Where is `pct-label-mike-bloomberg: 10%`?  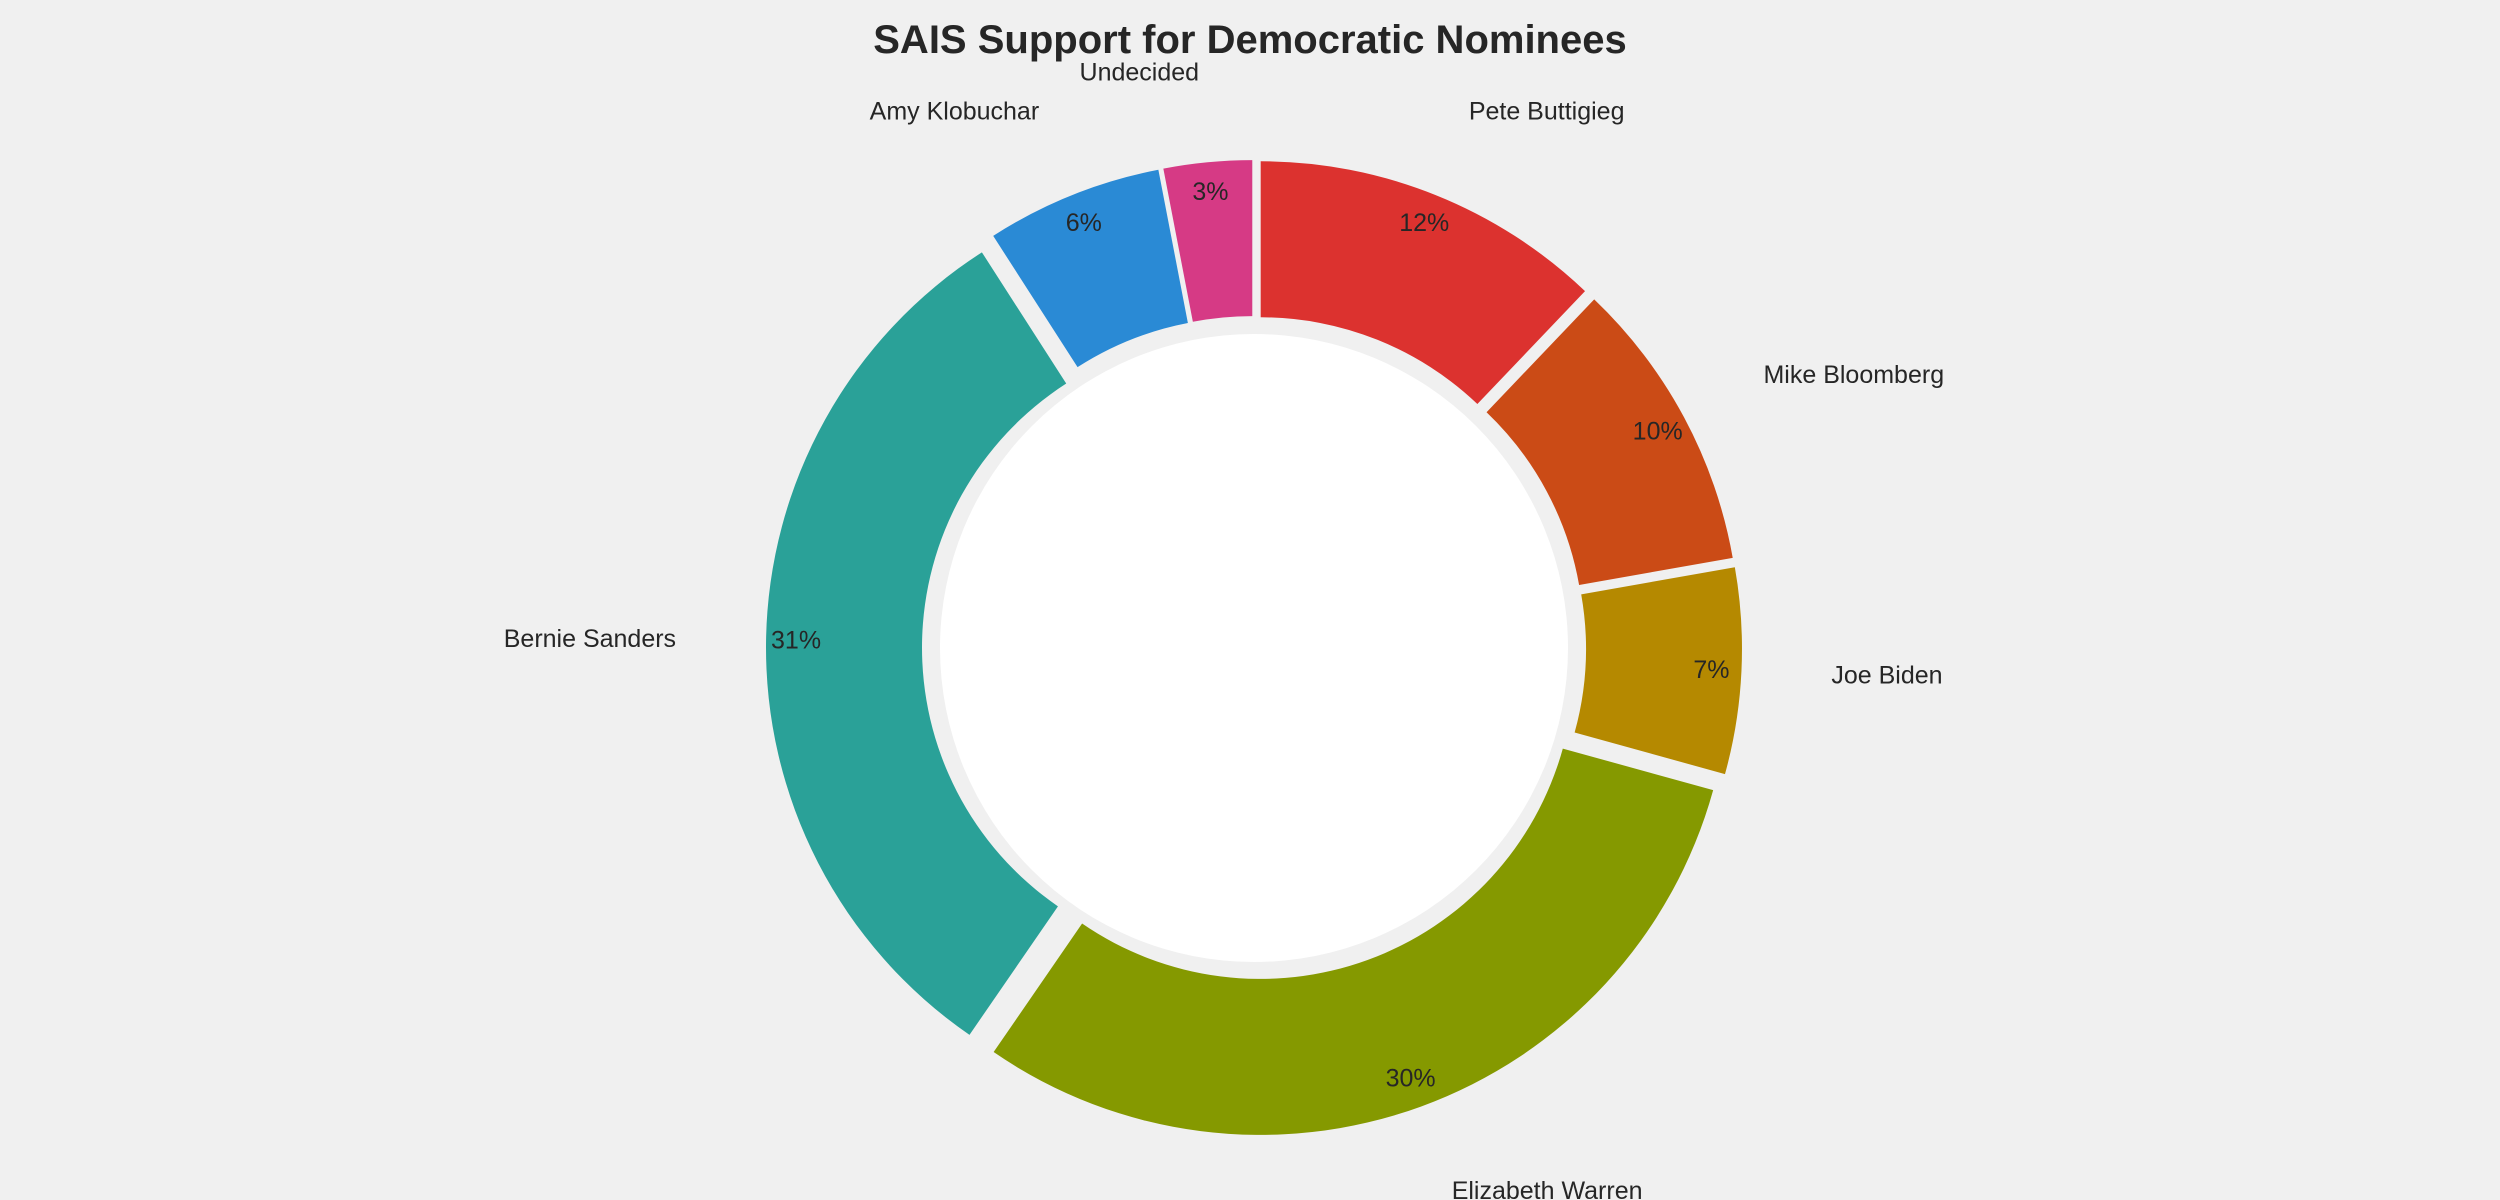
pct-label-mike-bloomberg: 10% is located at coordinates (1658, 432).